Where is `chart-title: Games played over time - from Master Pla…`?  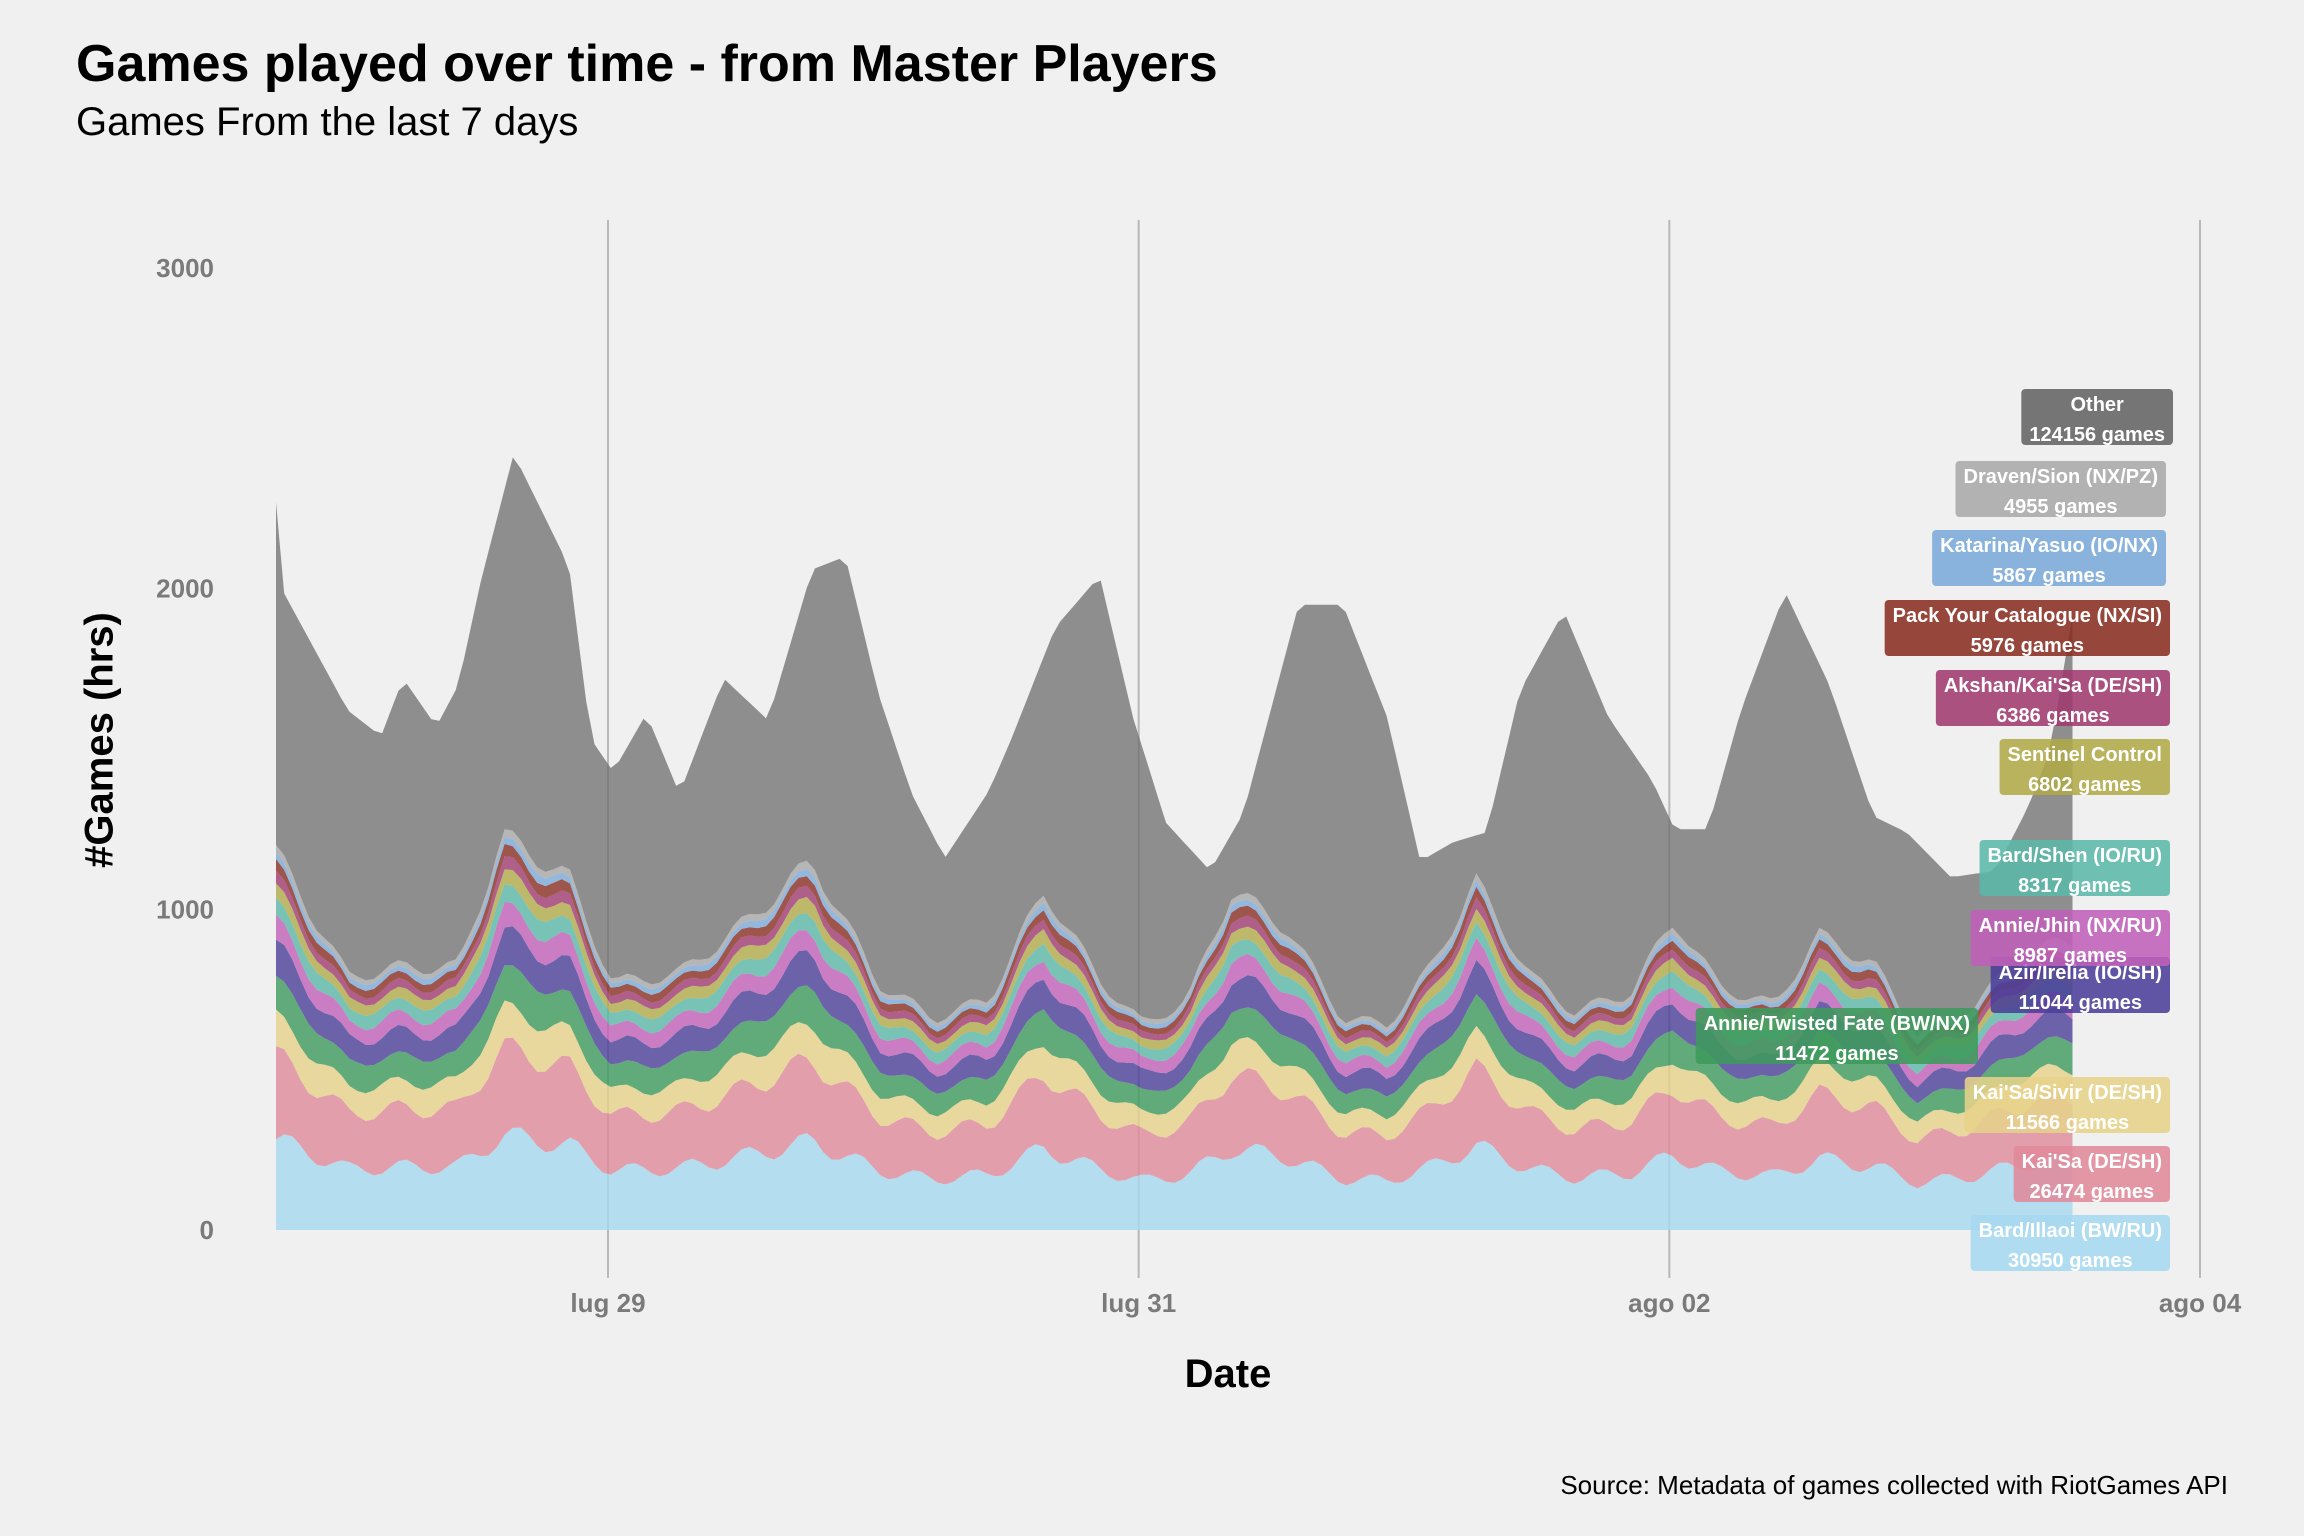 chart-title: Games played over time - from Master Pla… is located at coordinates (647, 64).